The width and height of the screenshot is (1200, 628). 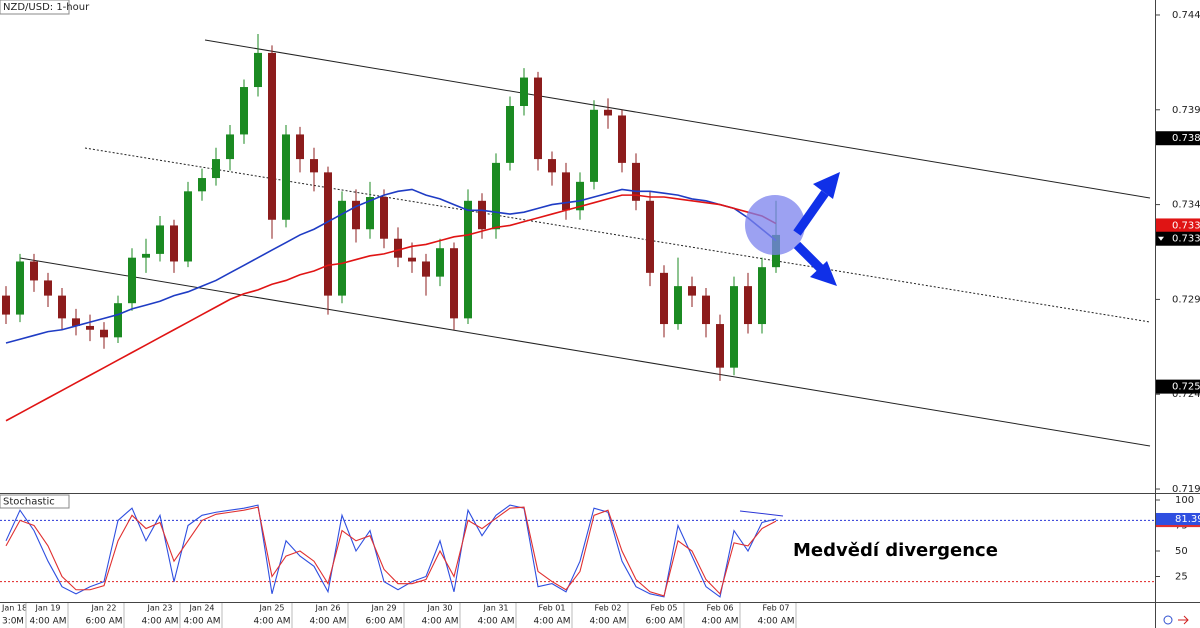 I want to click on x-date-label: Feb 01, so click(x=552, y=608).